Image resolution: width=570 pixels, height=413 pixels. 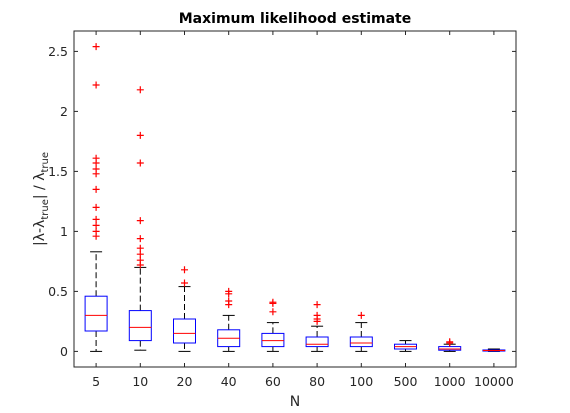 What do you see at coordinates (64, 111) in the screenshot?
I see `y-tick-label: 2` at bounding box center [64, 111].